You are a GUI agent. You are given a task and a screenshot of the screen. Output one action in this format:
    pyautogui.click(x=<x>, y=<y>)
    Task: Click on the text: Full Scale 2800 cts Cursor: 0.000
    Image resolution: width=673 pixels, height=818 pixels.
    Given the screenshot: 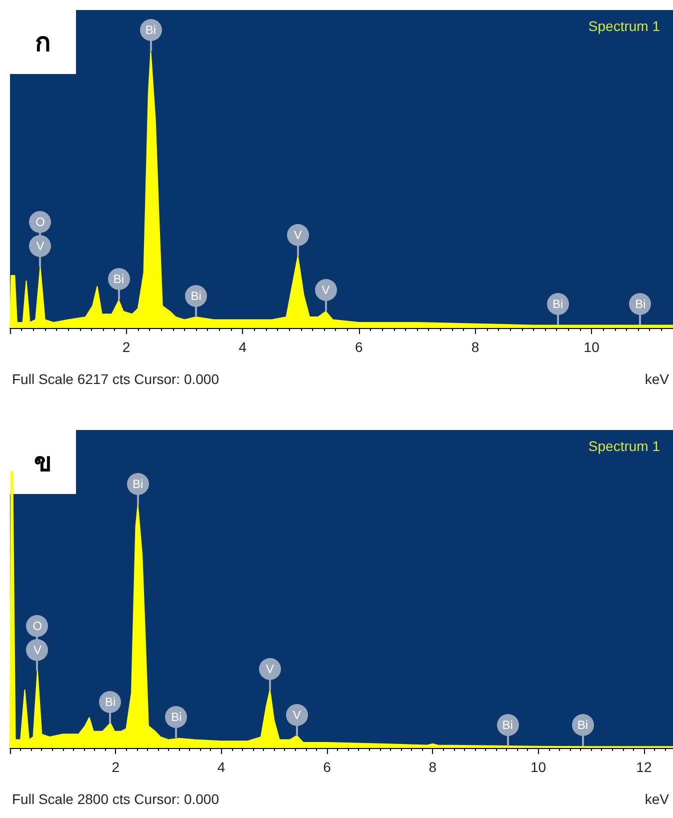 What is the action you would take?
    pyautogui.click(x=116, y=799)
    